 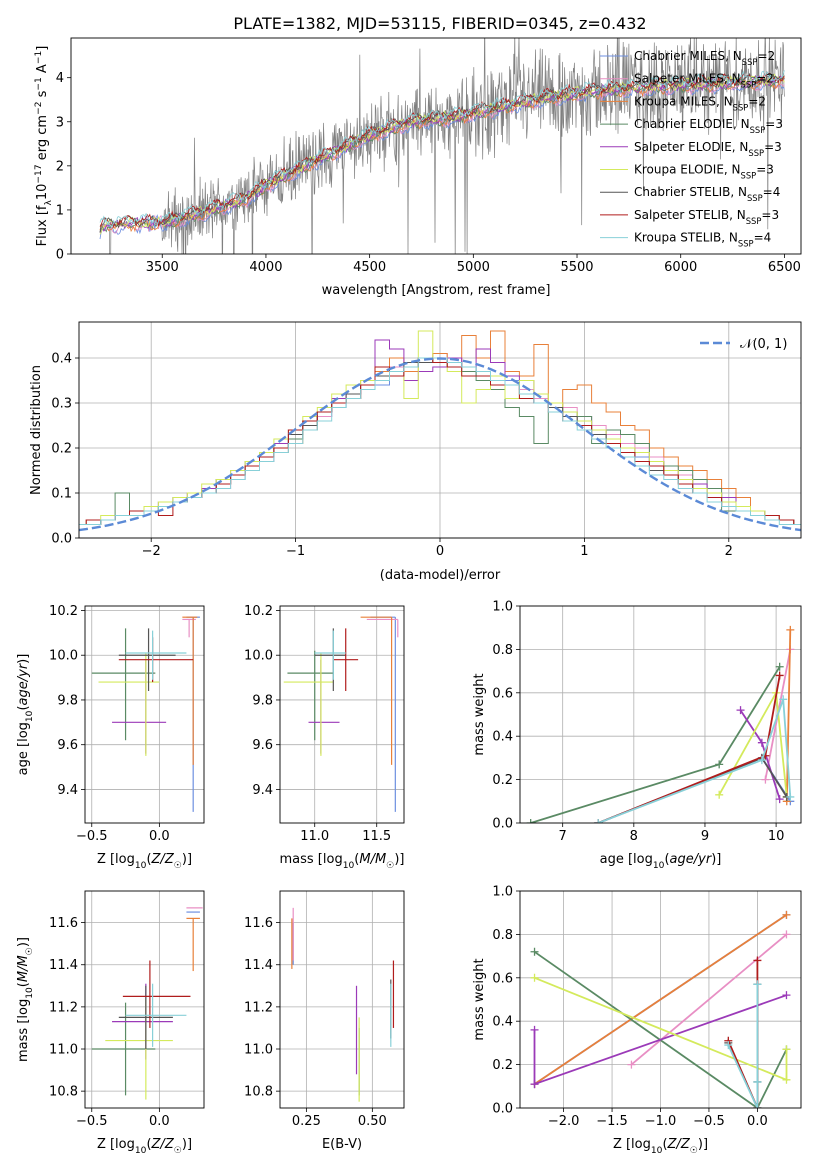 I want to click on panel-age-vs-z-plot-area, so click(x=145, y=714).